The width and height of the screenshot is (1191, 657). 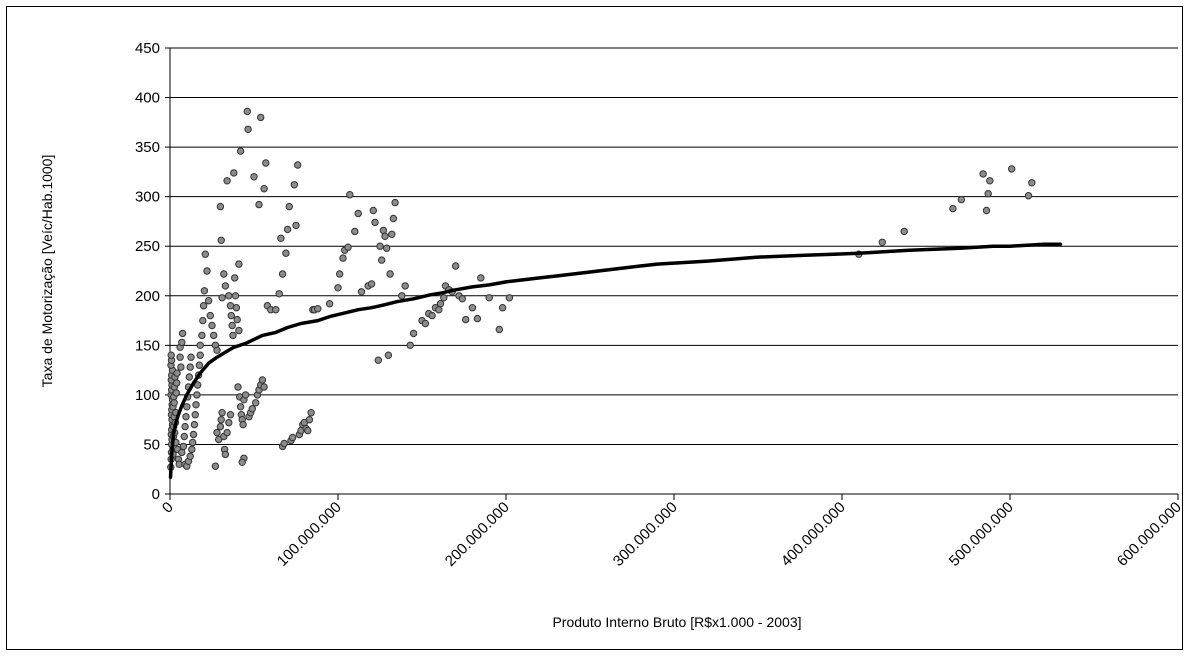 I want to click on x-tick-label: 600.000.000, so click(x=1149, y=534).